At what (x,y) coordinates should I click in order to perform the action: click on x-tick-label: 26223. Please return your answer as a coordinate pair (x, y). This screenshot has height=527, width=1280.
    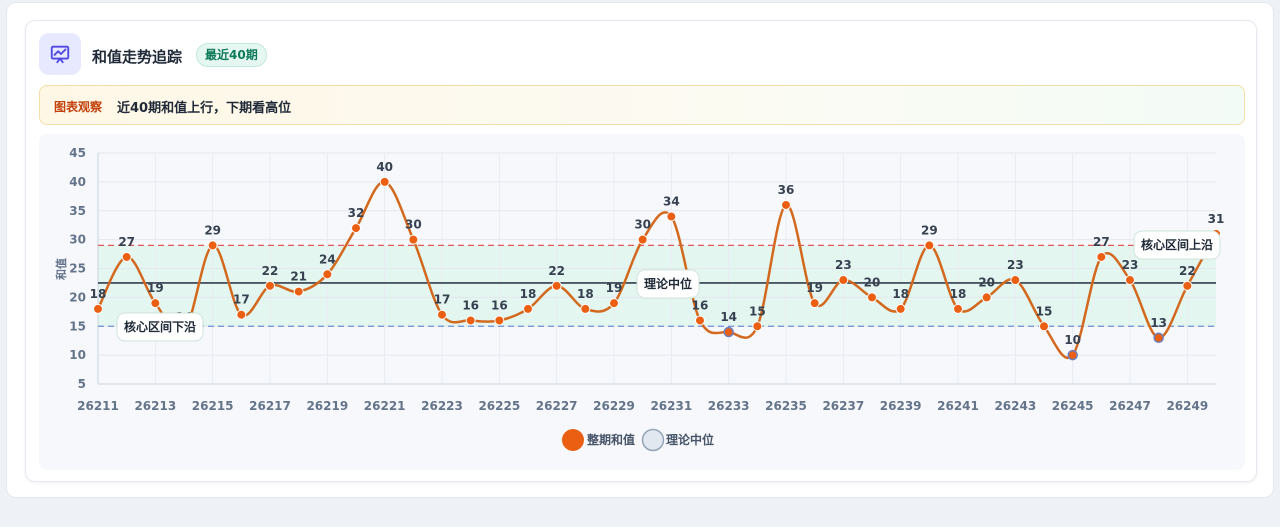
    Looking at the image, I should click on (442, 406).